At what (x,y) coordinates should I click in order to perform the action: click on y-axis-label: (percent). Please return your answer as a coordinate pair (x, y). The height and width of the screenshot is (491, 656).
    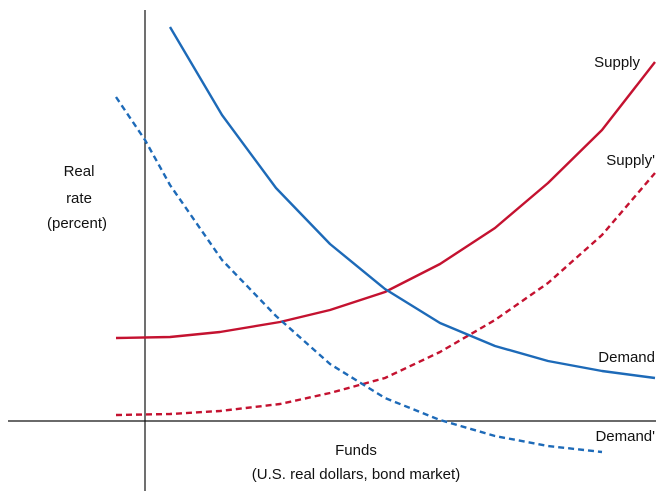
    Looking at the image, I should click on (77, 223).